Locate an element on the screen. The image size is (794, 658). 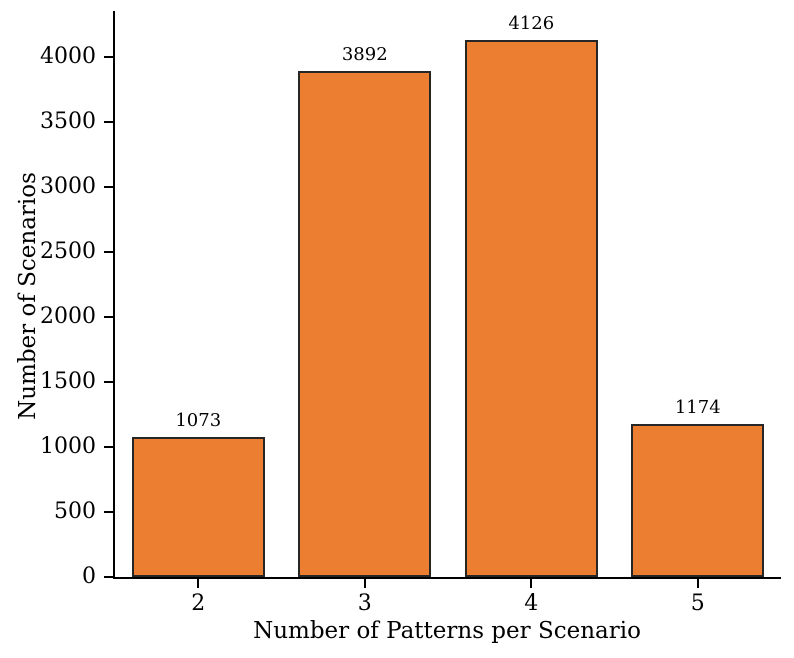
bar-value-label: 4126 is located at coordinates (531, 24).